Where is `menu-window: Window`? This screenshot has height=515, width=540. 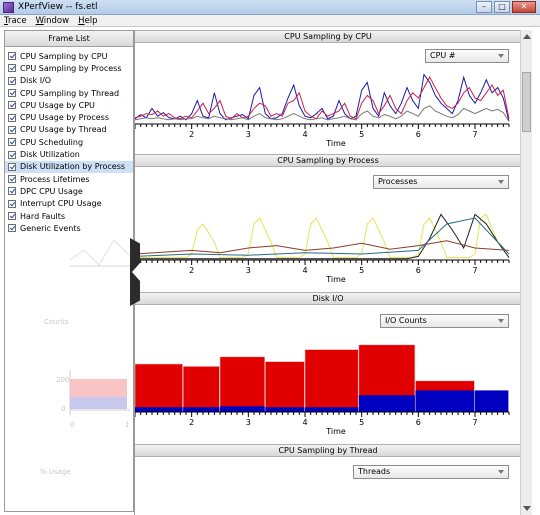
menu-window: Window is located at coordinates (53, 21).